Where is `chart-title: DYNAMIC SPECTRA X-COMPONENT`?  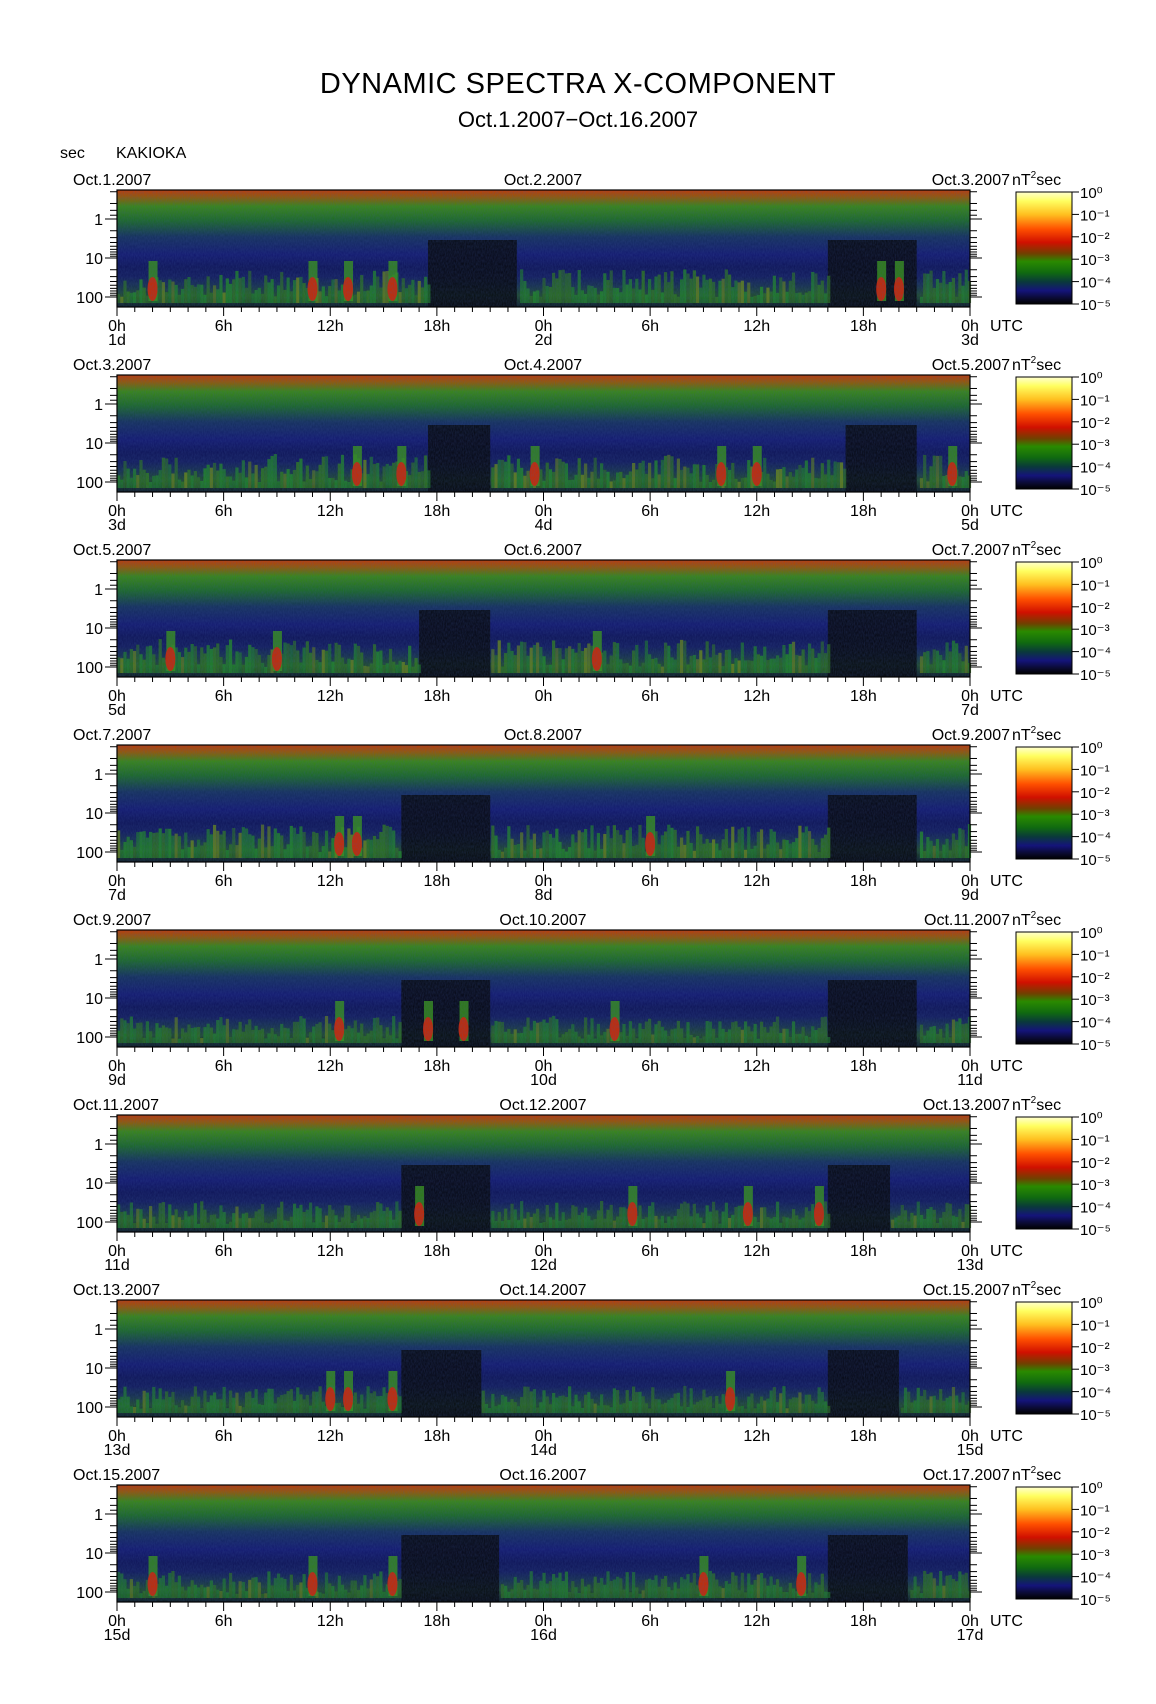
chart-title: DYNAMIC SPECTRA X-COMPONENT is located at coordinates (578, 84).